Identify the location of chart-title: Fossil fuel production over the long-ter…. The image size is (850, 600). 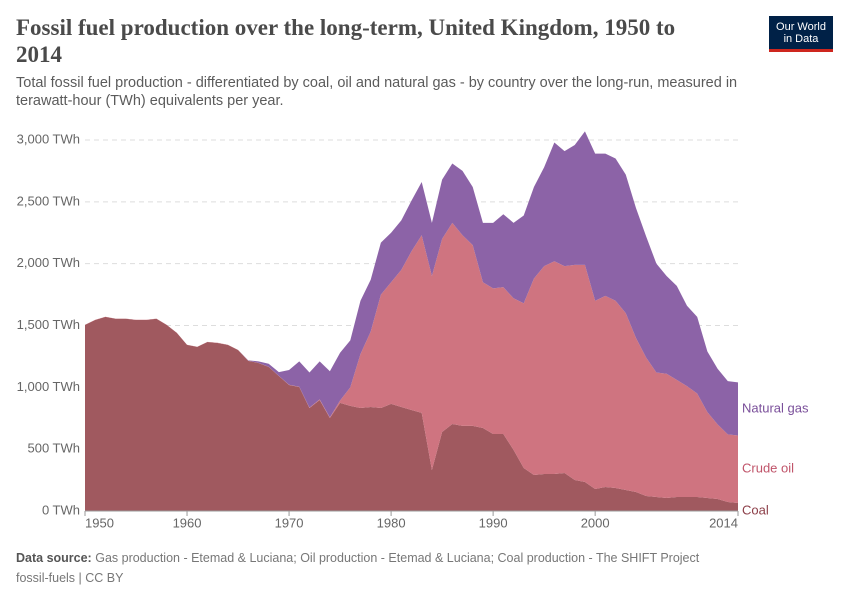
(346, 41).